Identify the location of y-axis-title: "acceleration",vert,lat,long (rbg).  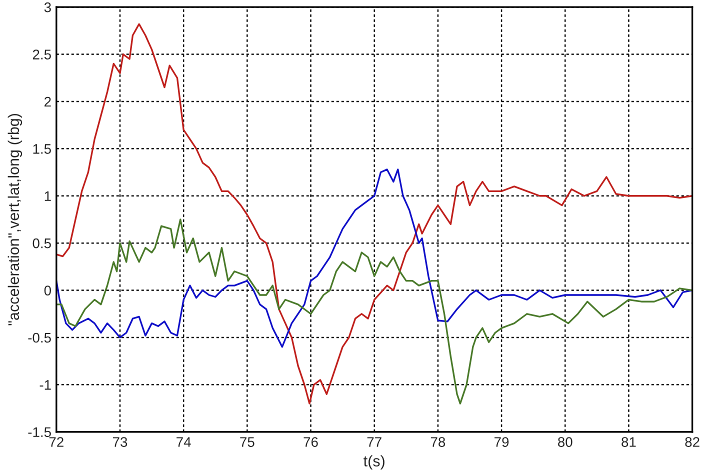
(15, 220).